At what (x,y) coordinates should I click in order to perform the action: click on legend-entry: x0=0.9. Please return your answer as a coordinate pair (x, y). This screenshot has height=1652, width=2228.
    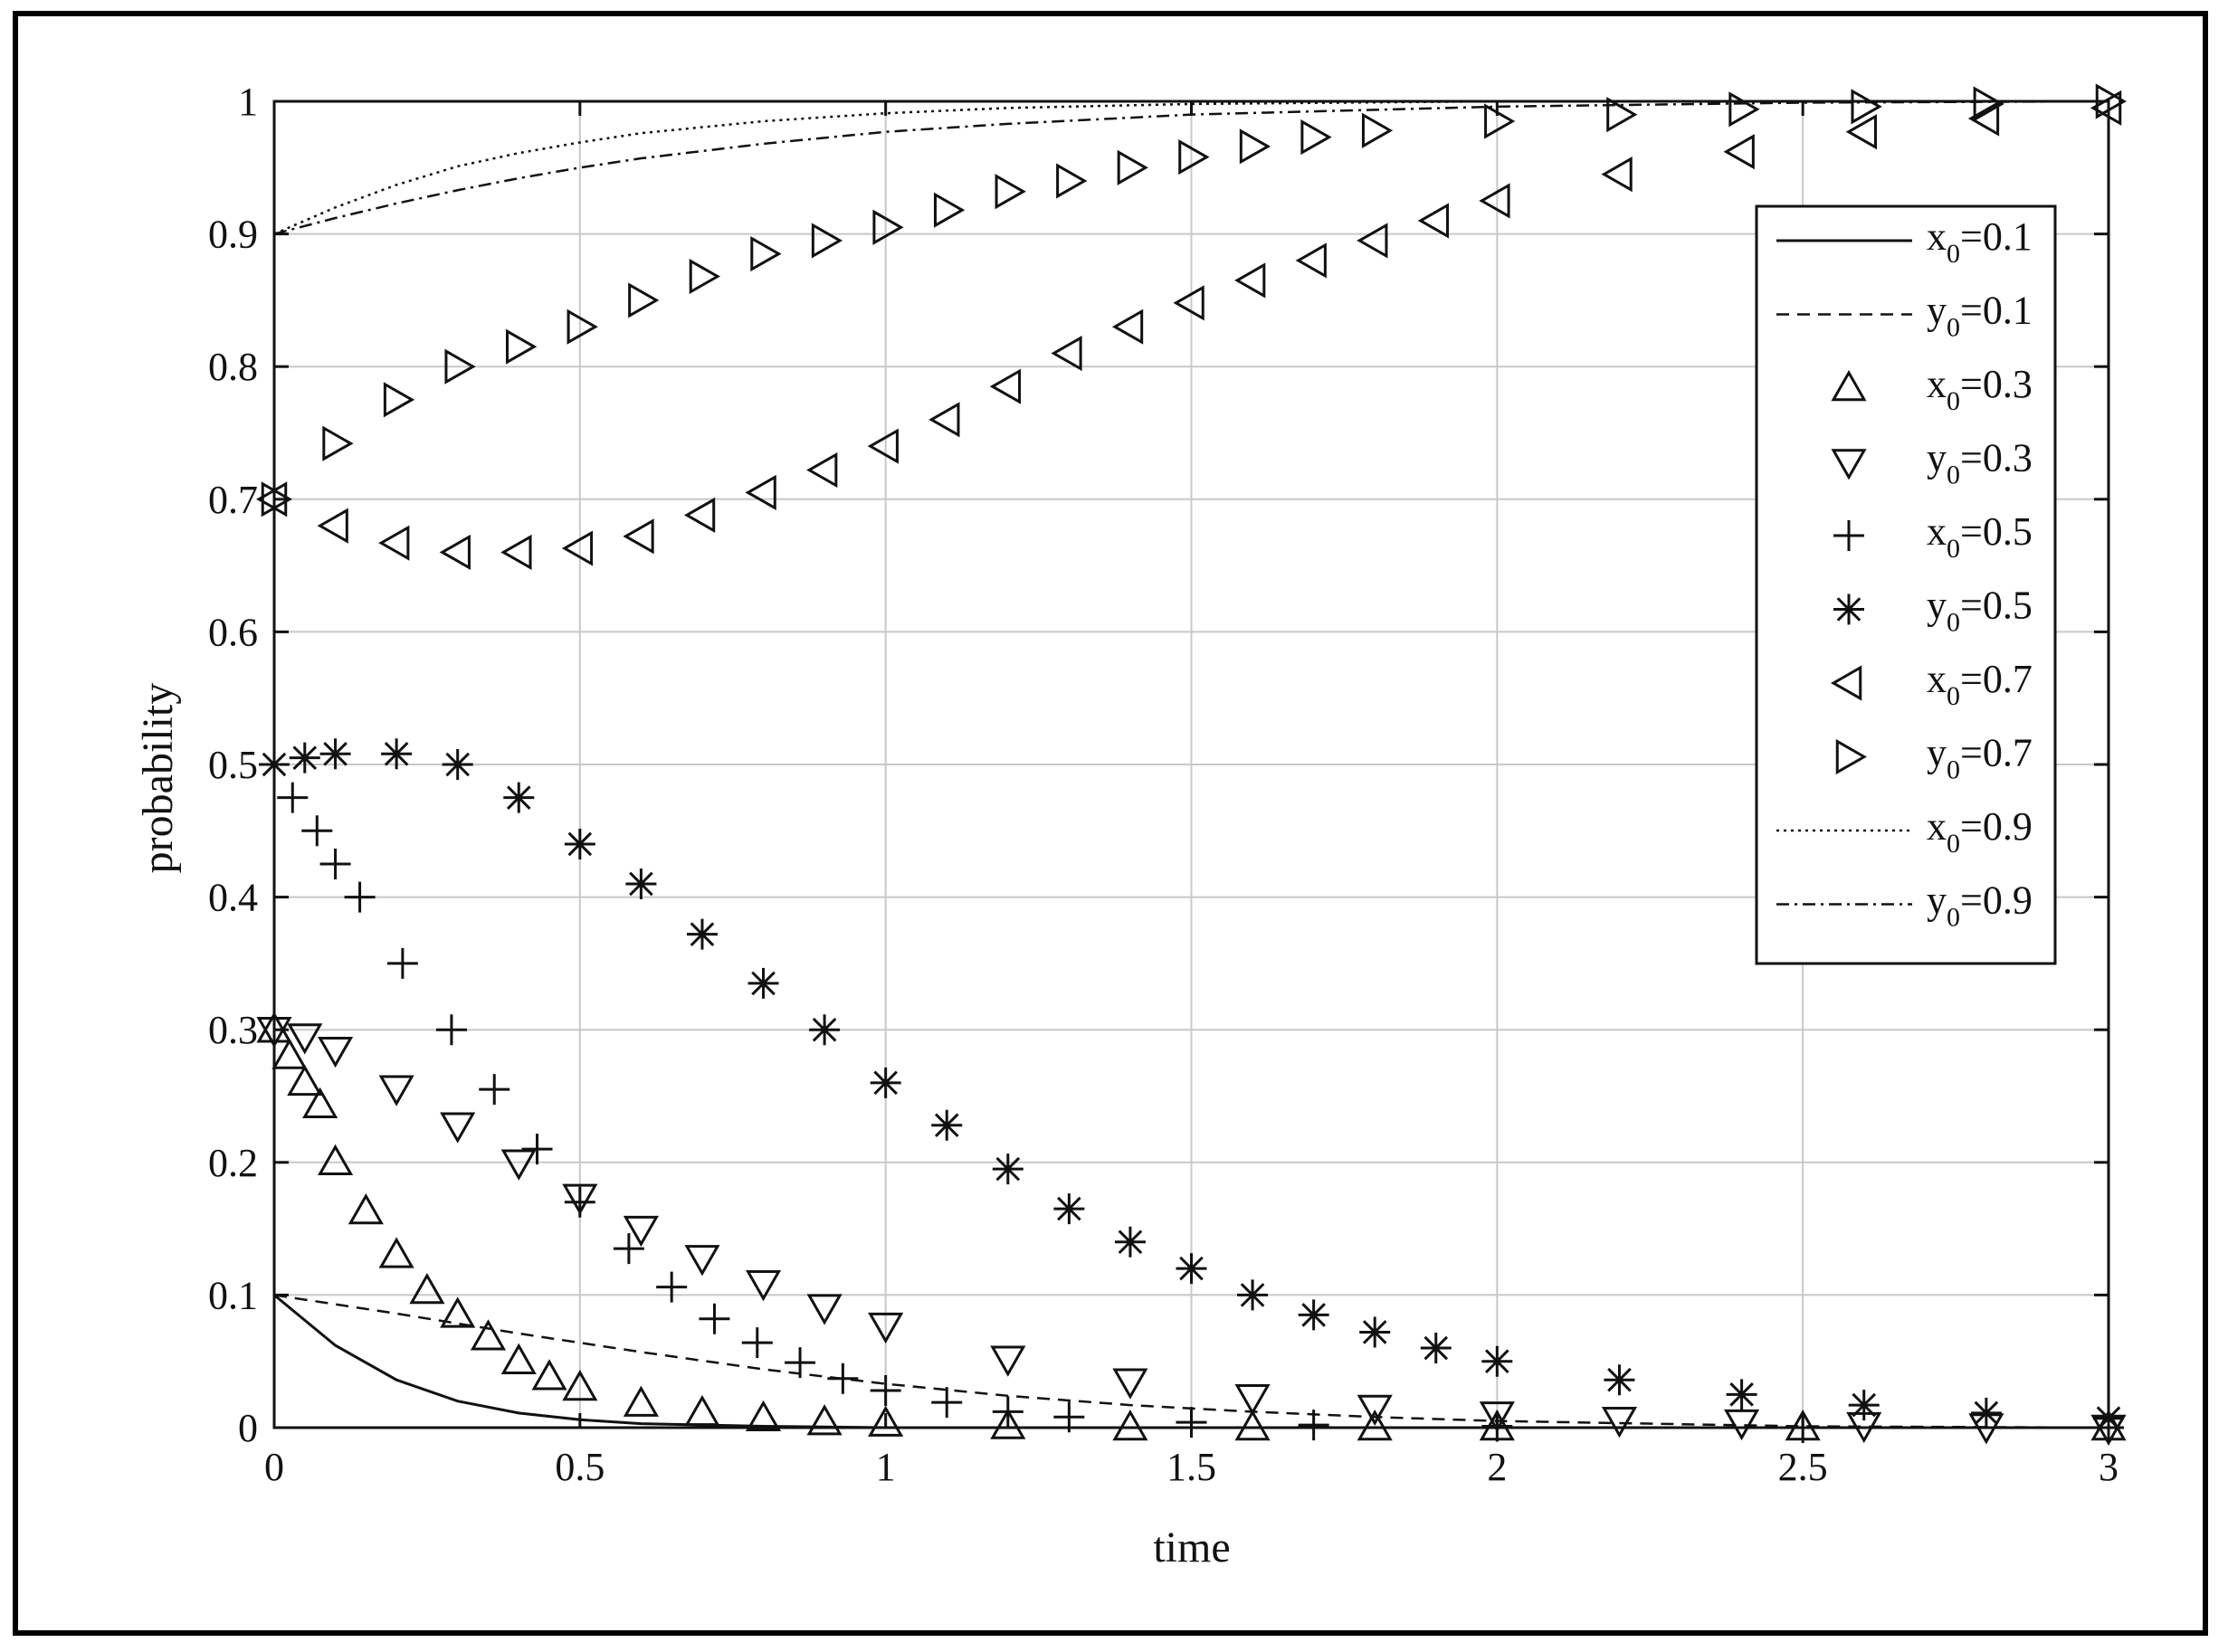
    Looking at the image, I should click on (1905, 831).